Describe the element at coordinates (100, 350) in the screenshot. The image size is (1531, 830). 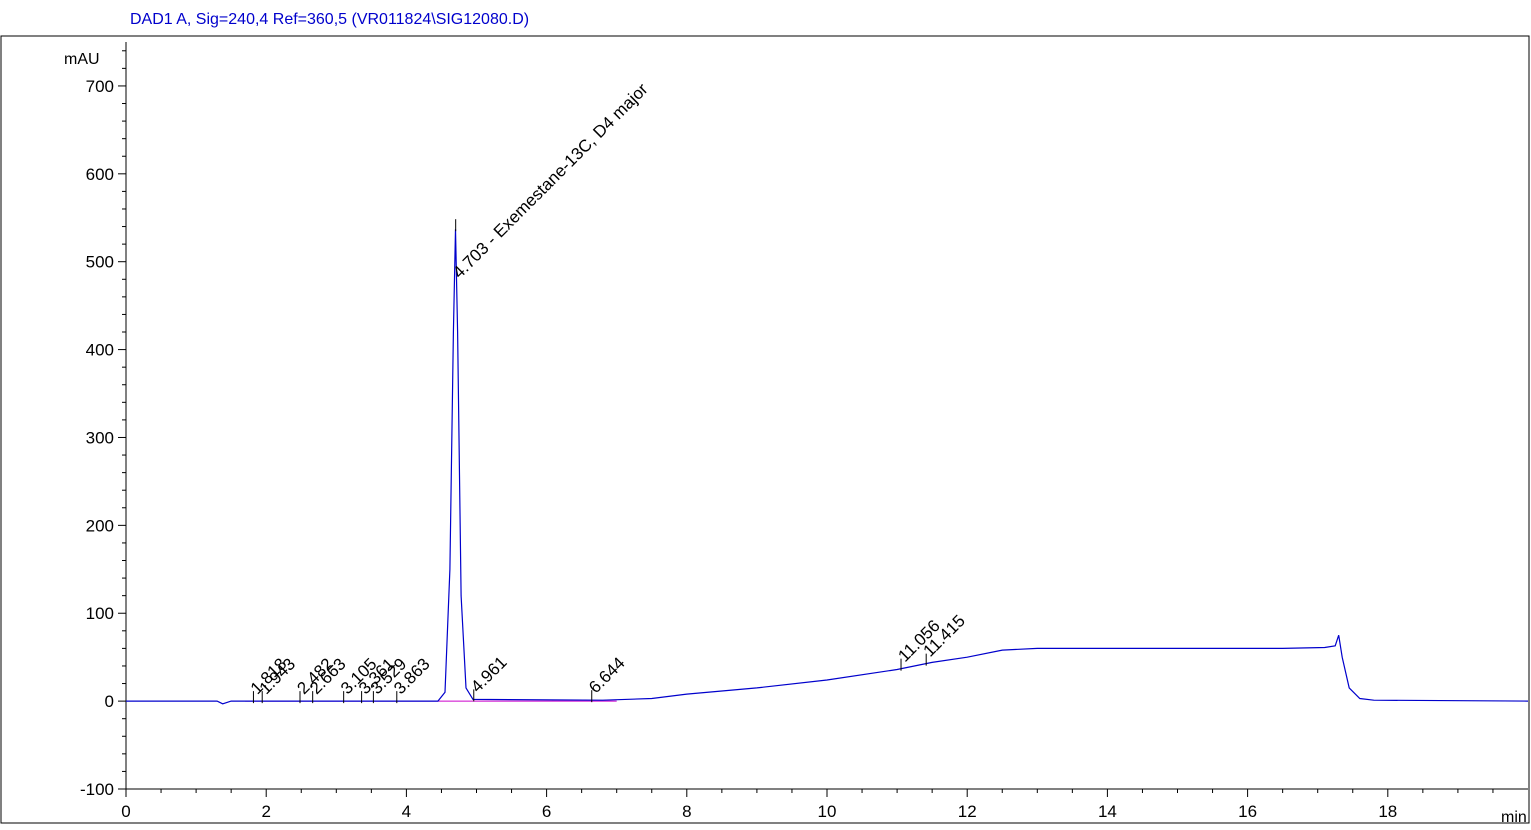
I see `y-tick-label: 400` at that location.